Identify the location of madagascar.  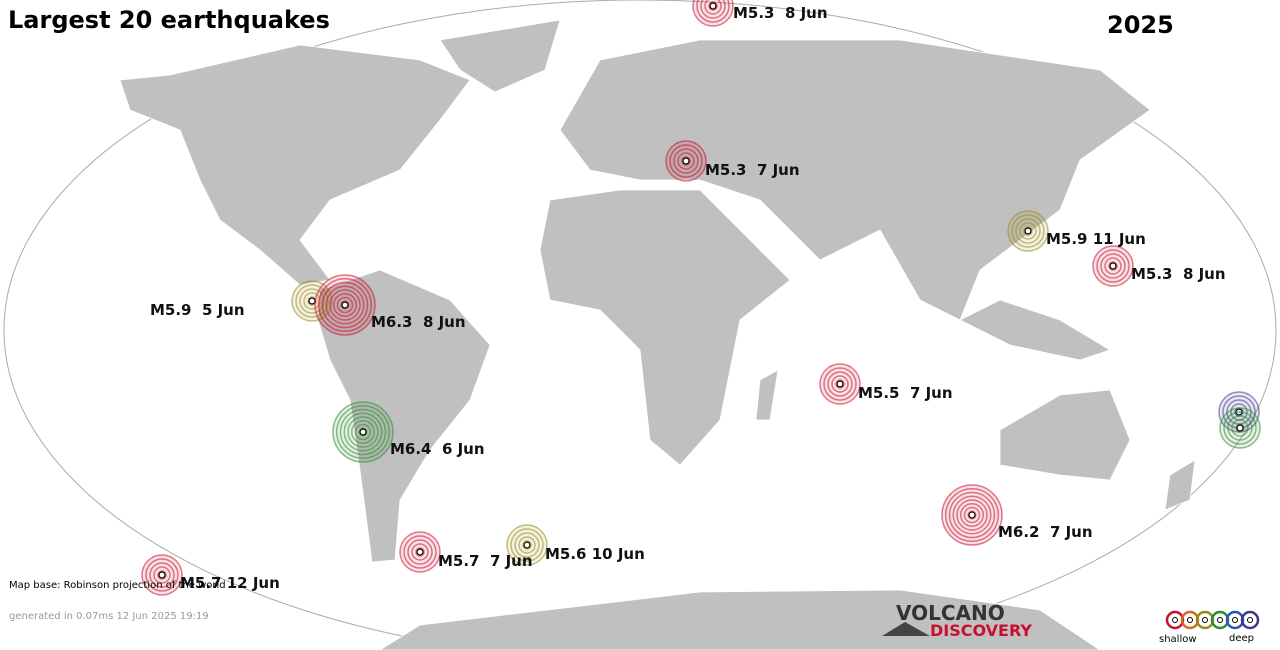
(767, 395).